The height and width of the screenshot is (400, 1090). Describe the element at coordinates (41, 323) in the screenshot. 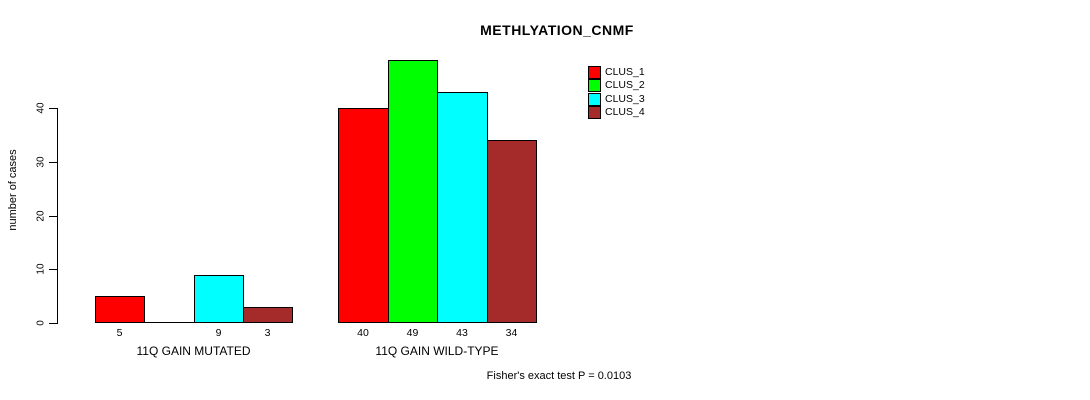

I see `y-tick-label: 0` at that location.